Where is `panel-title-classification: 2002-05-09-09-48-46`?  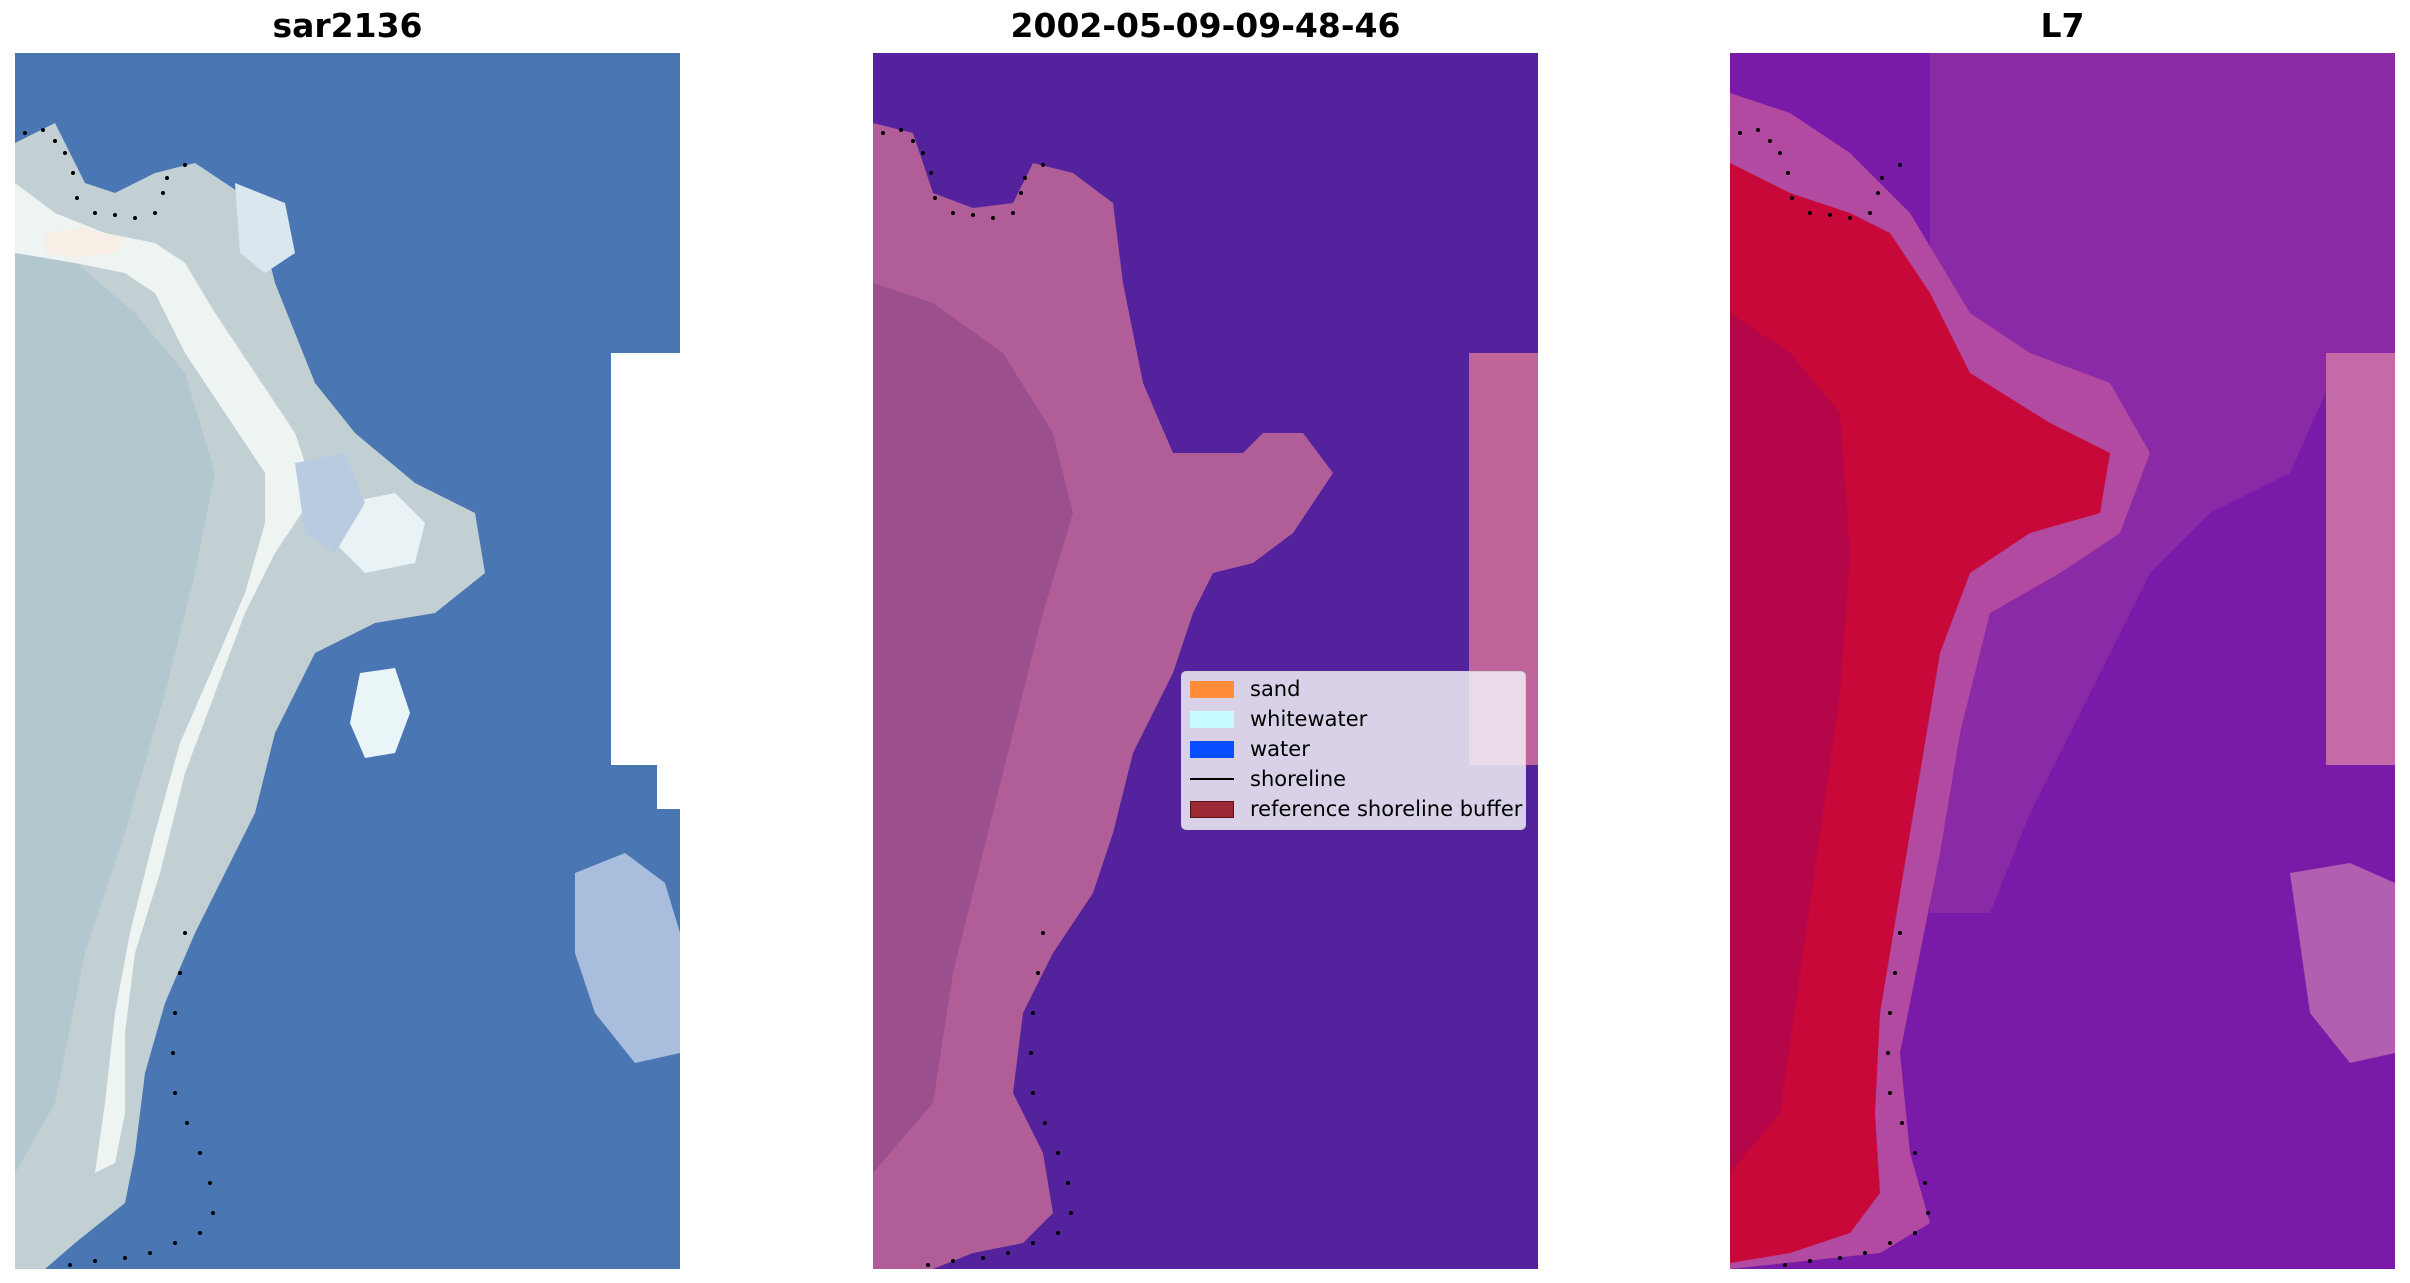
panel-title-classification: 2002-05-09-09-48-46 is located at coordinates (1205, 25).